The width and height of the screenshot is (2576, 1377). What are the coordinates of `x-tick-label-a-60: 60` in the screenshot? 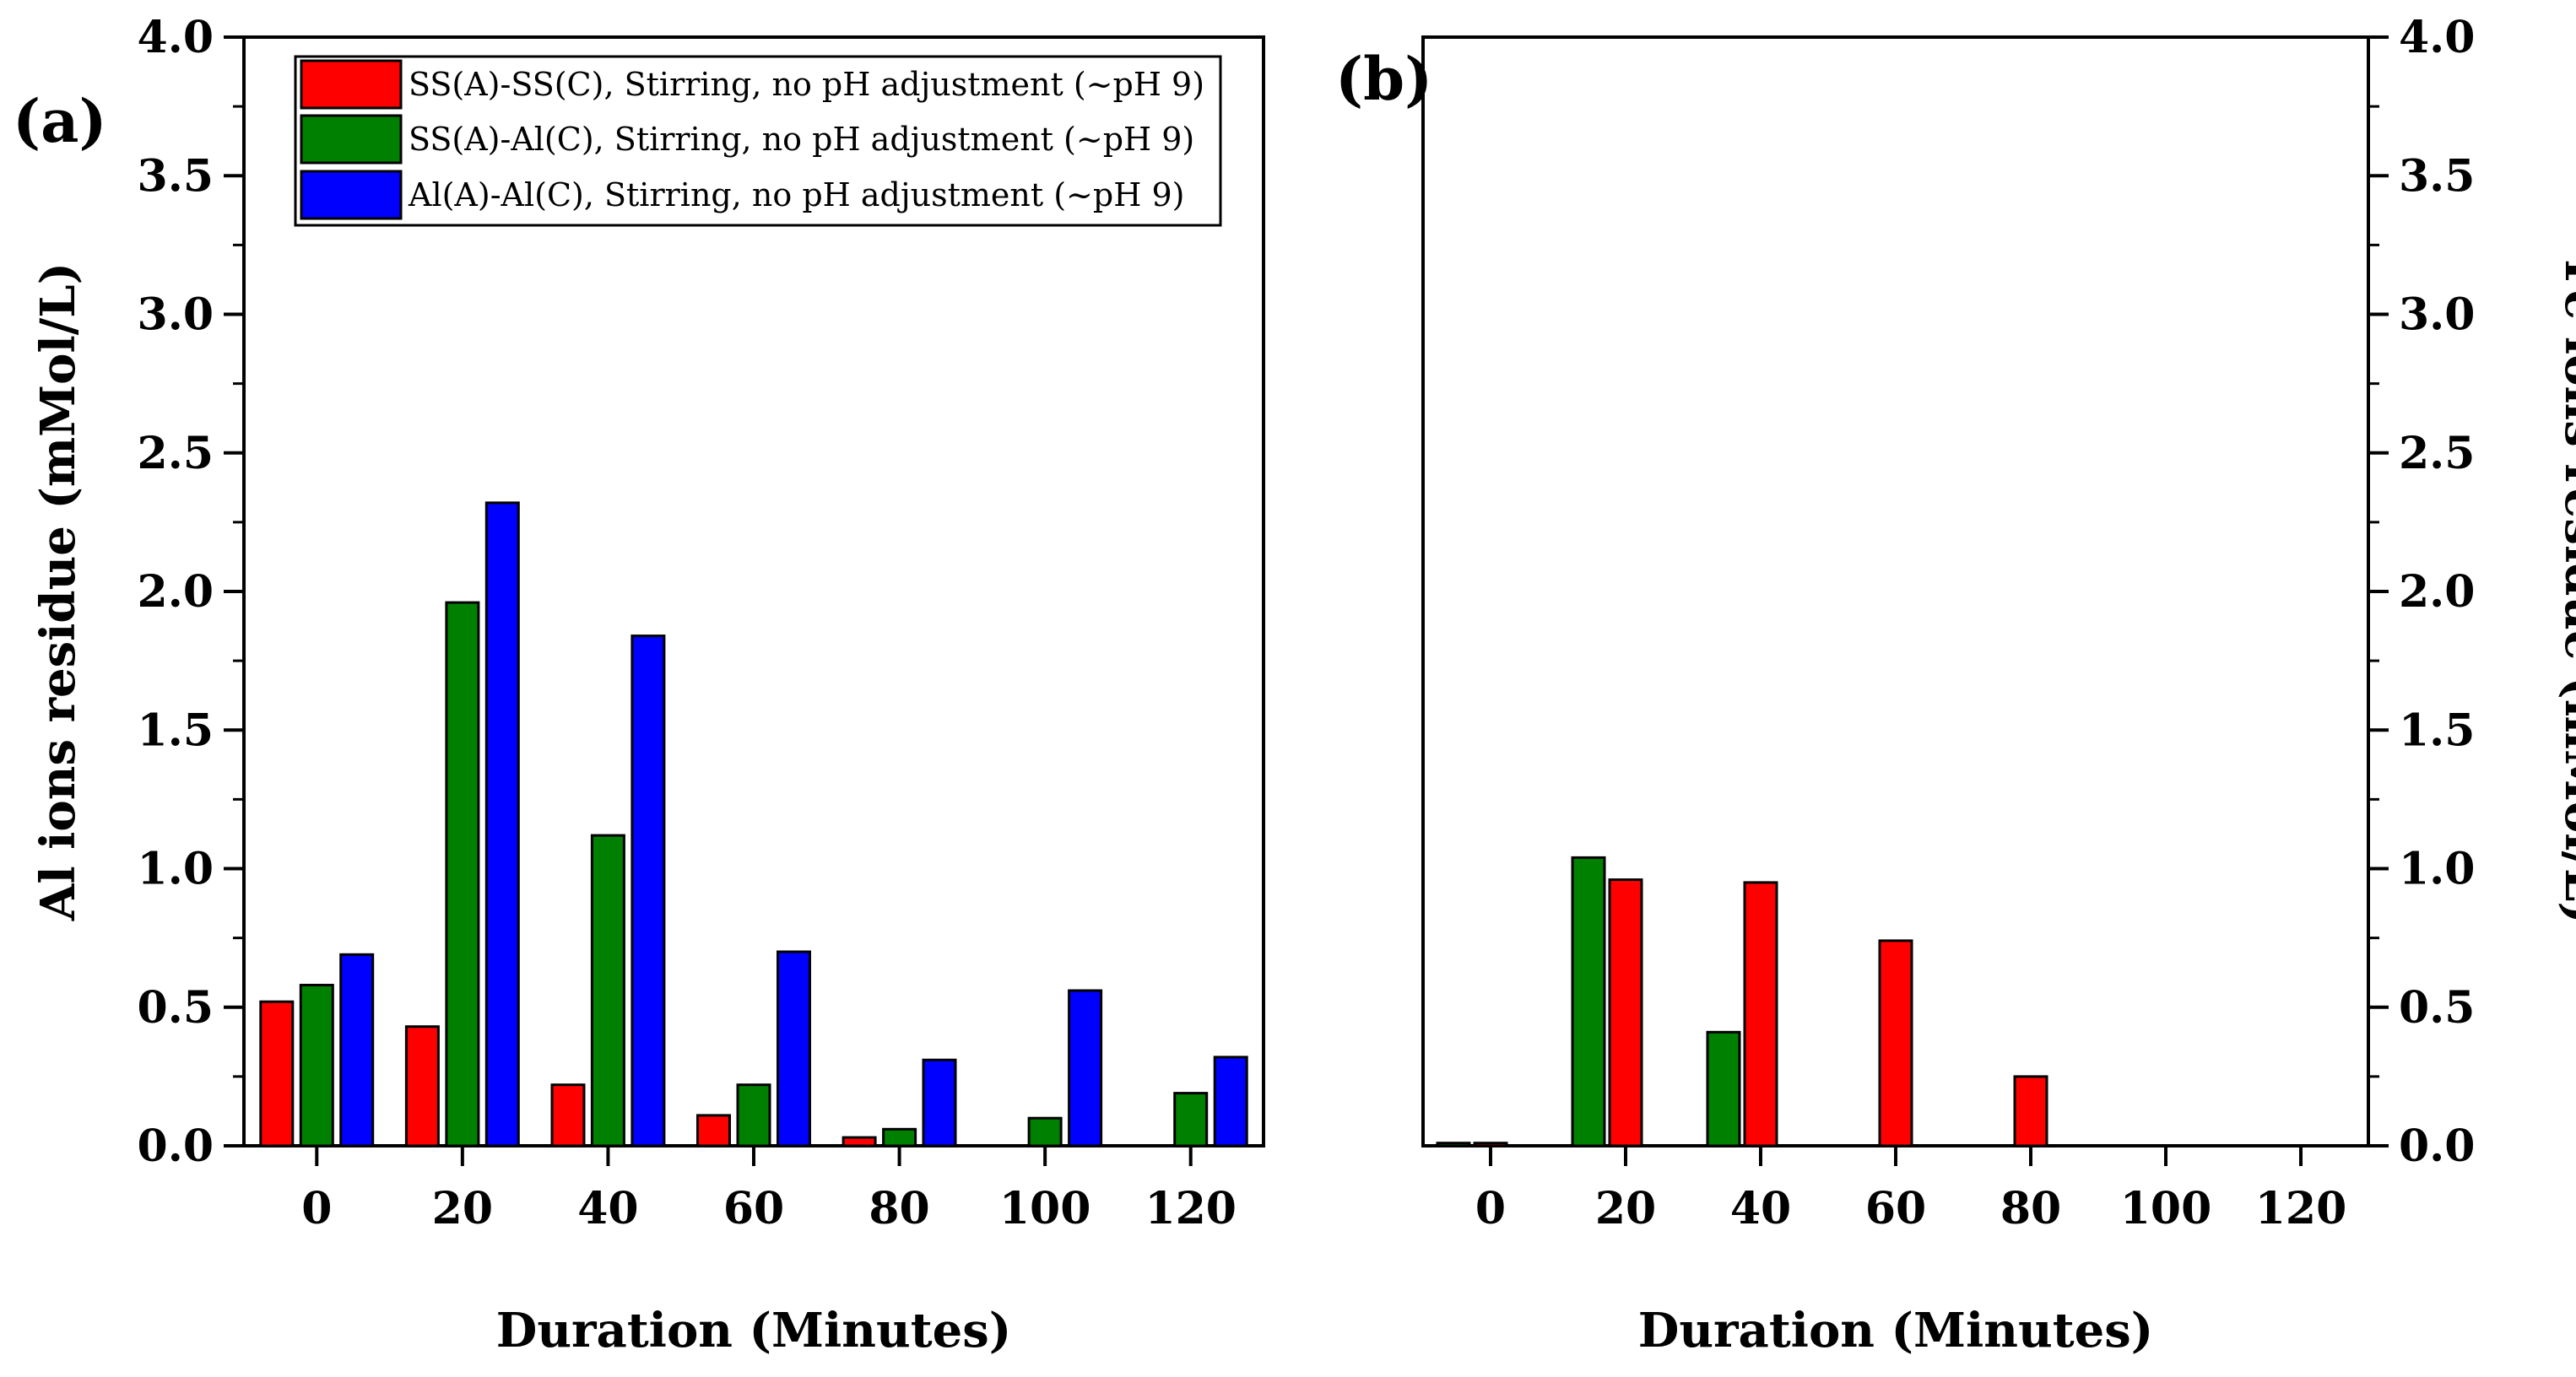 It's located at (753, 1208).